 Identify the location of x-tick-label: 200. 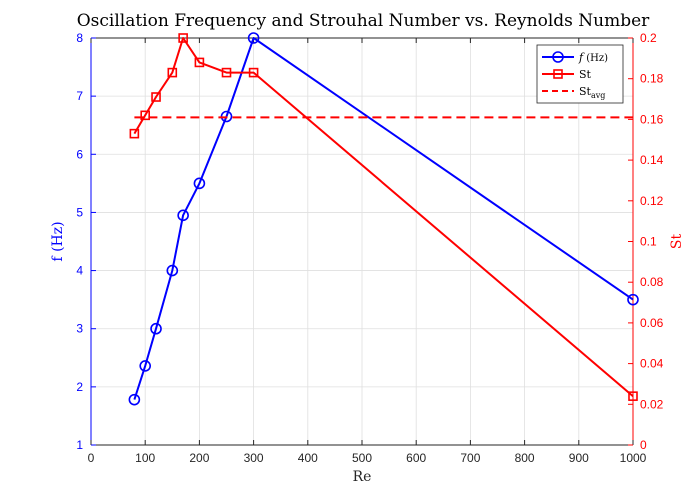
(199, 458).